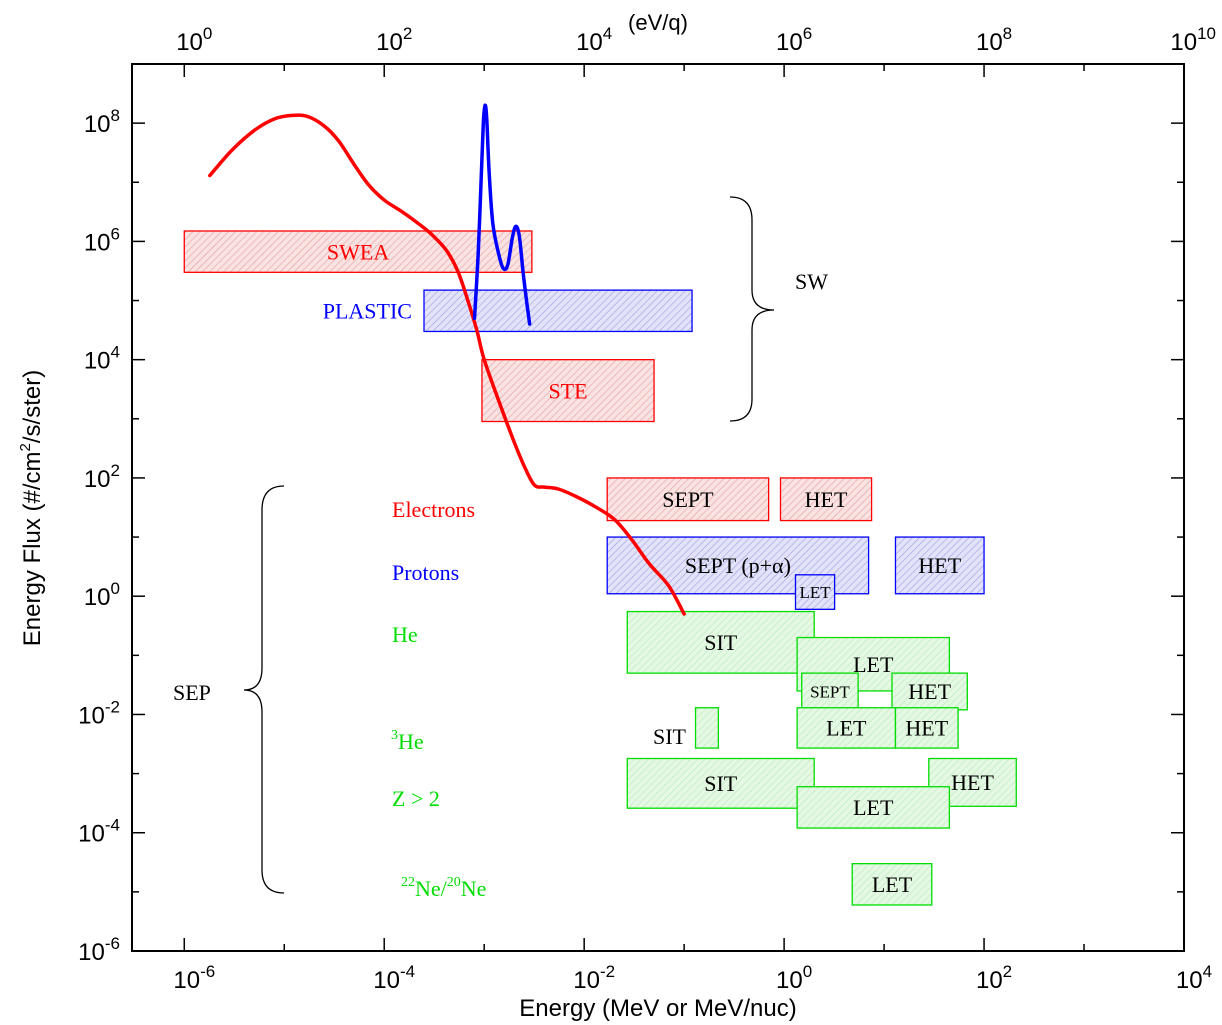 The width and height of the screenshot is (1222, 1025). What do you see at coordinates (367, 310) in the screenshot?
I see `instrument-label-plastic: PLASTIC` at bounding box center [367, 310].